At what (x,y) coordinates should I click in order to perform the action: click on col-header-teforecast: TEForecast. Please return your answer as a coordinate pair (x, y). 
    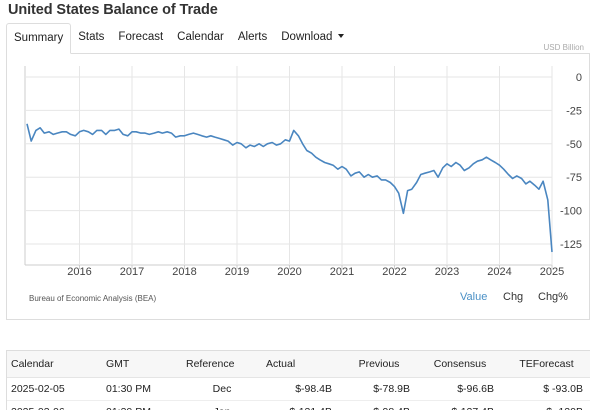
    Looking at the image, I should click on (546, 364).